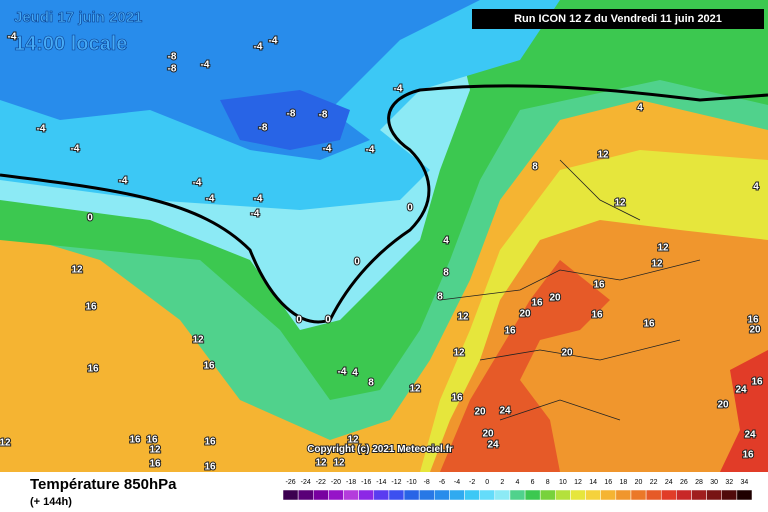 The image size is (768, 512). Describe the element at coordinates (103, 484) in the screenshot. I see `footer-title: Température 850hPa` at that location.